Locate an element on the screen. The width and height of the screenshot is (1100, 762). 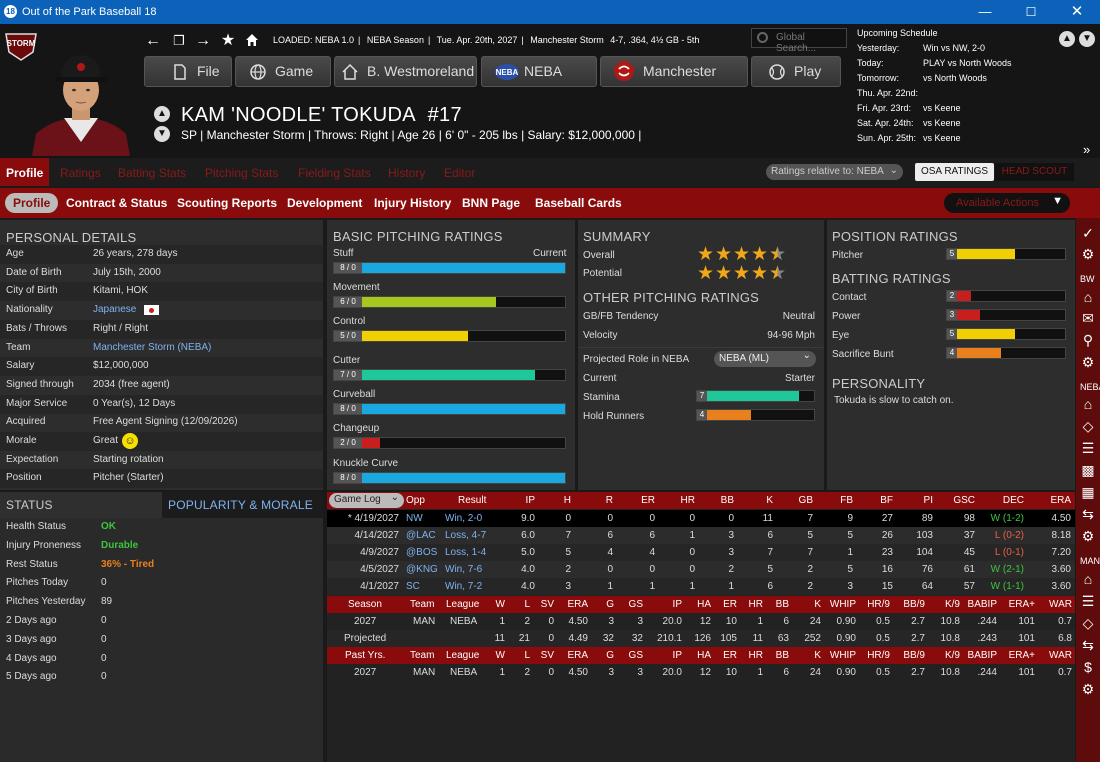
search-icon: ⚲ is located at coordinates (1088, 340).